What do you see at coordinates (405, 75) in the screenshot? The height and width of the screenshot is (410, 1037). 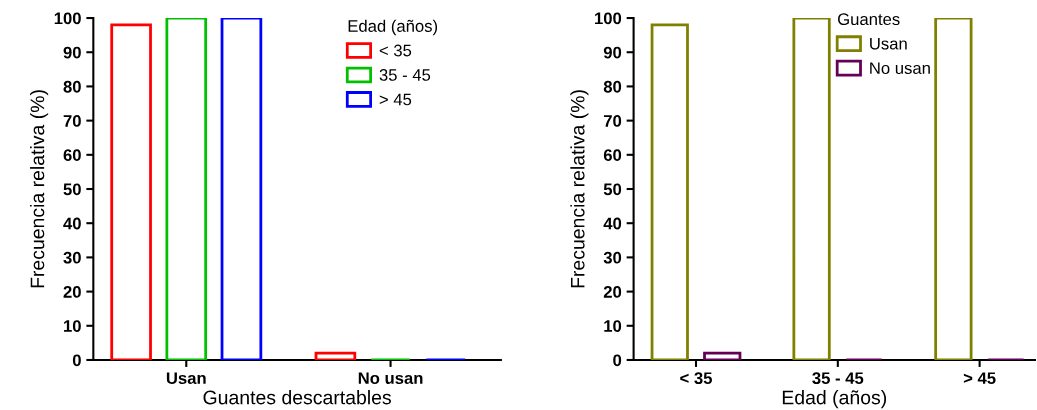 I see `legend-label: 35 - 45` at bounding box center [405, 75].